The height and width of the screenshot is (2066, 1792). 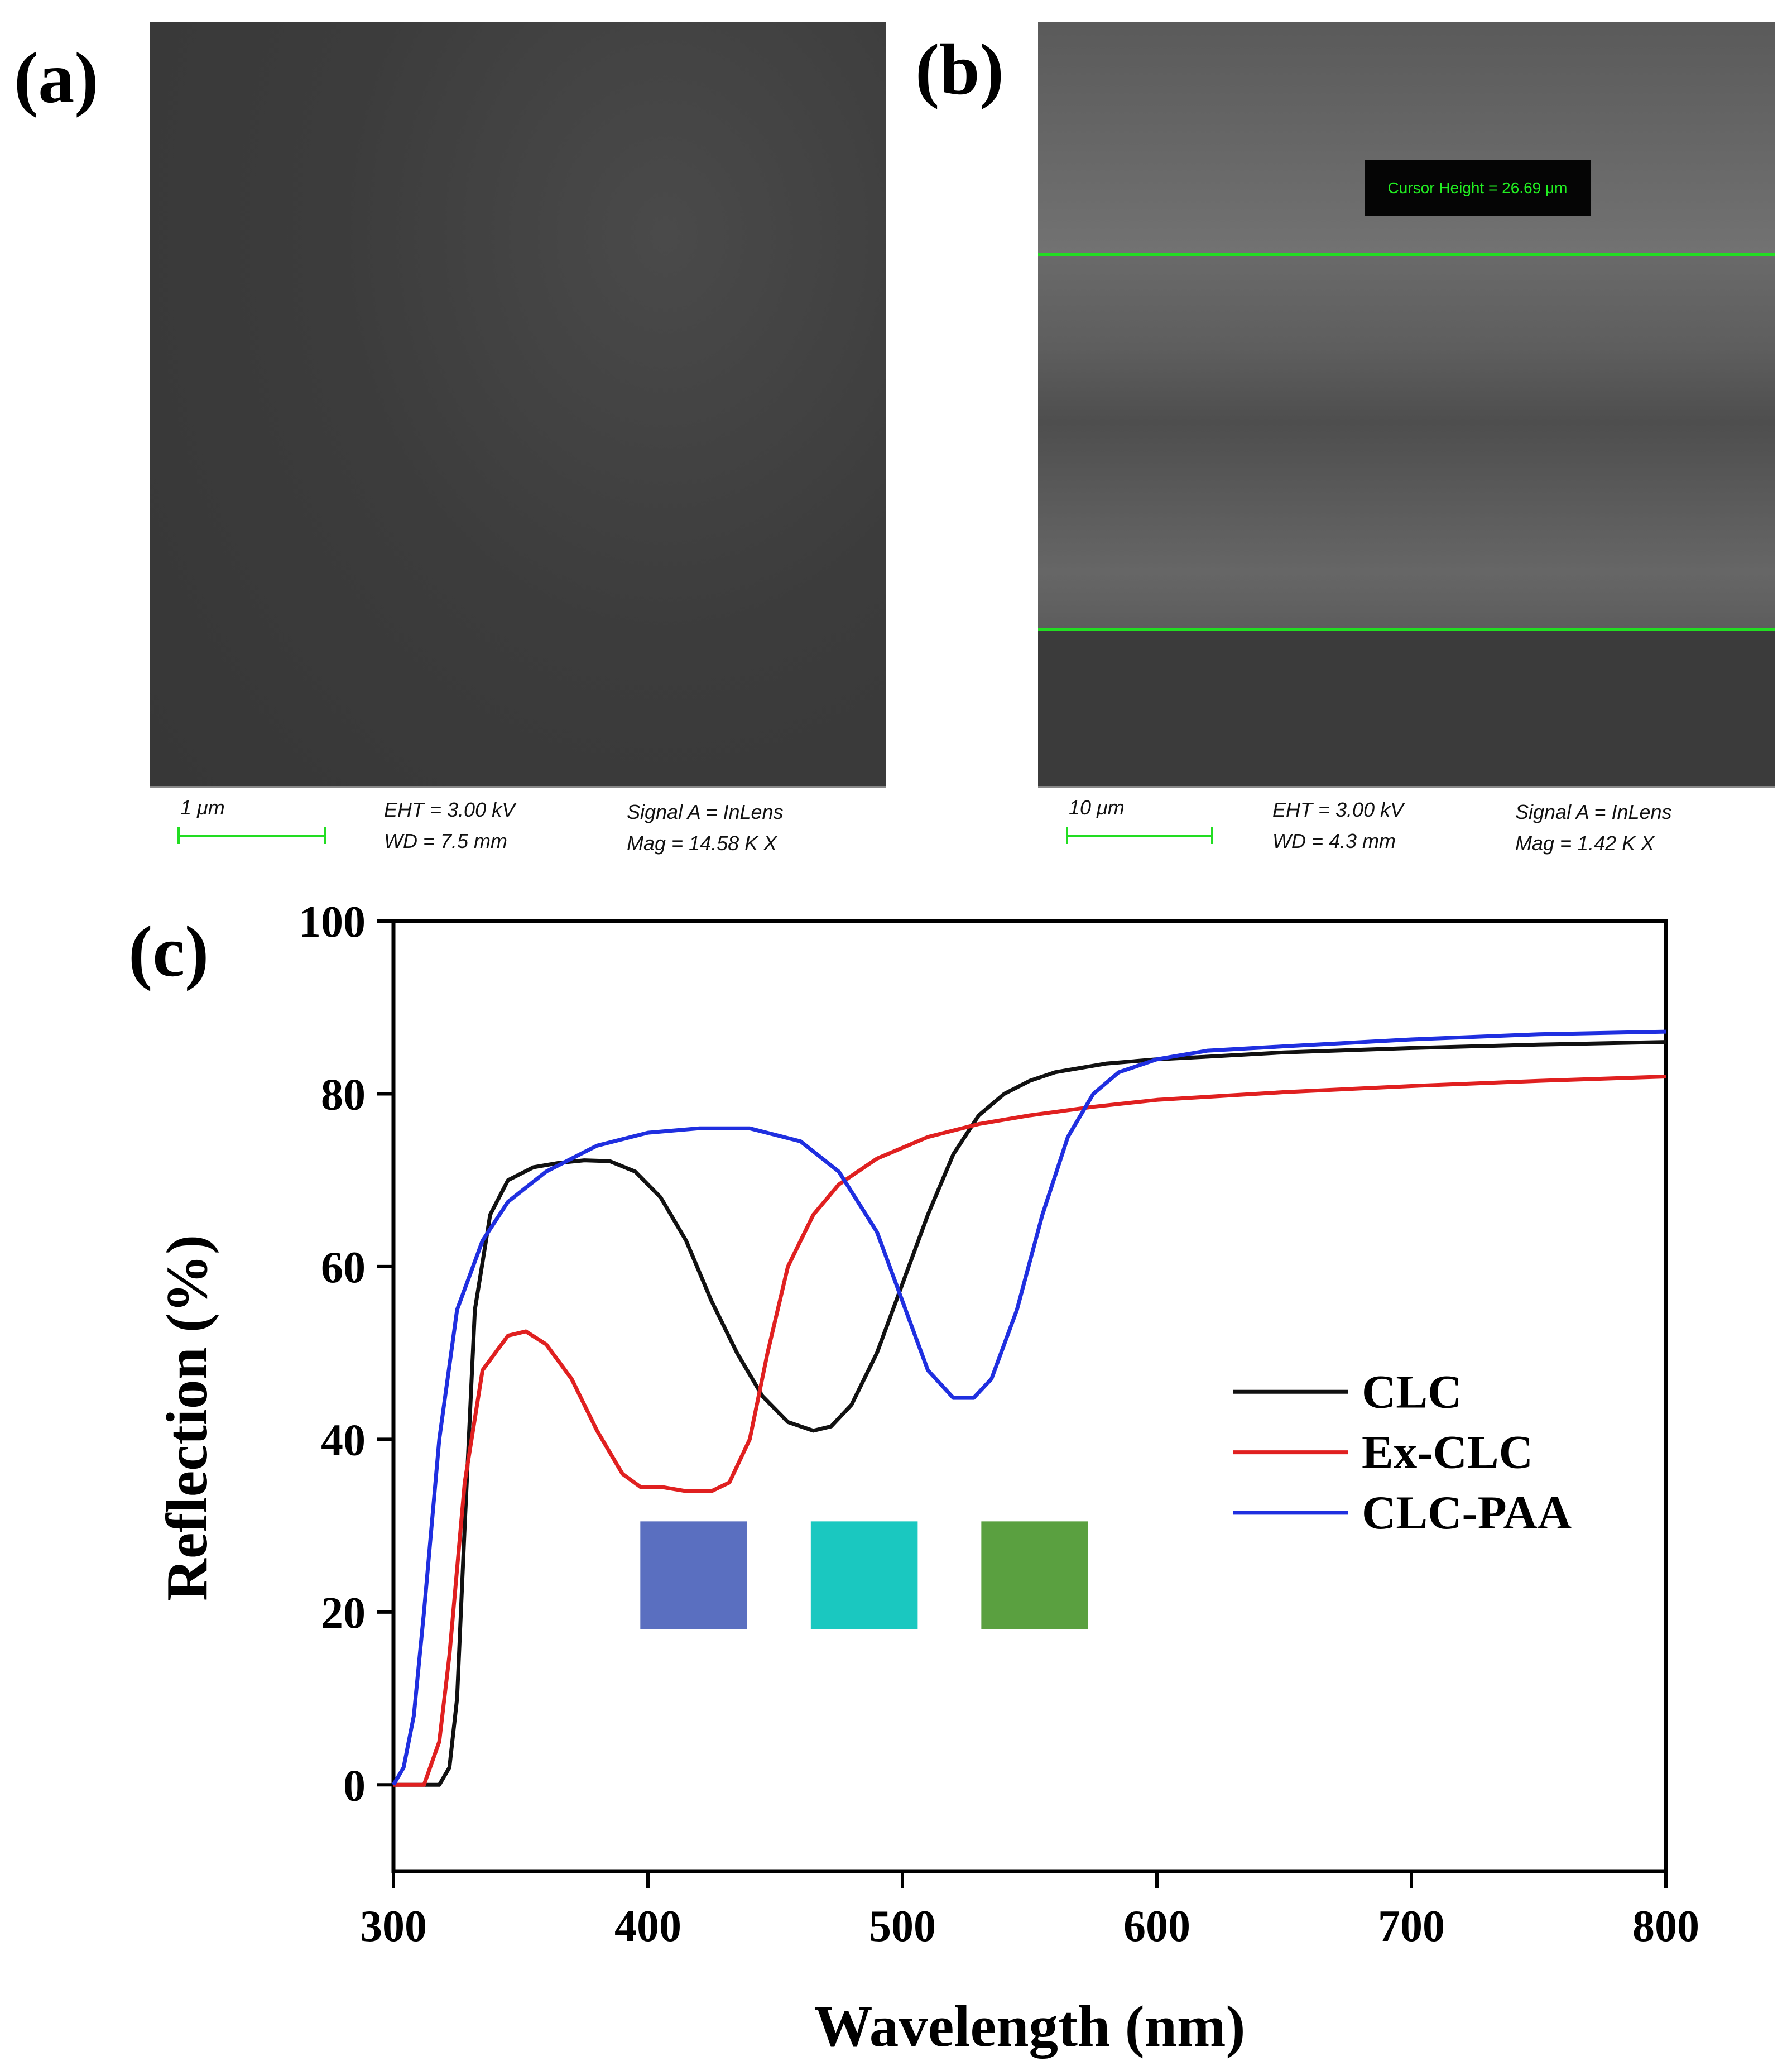 I want to click on y-tick-label-0: 0, so click(x=354, y=1785).